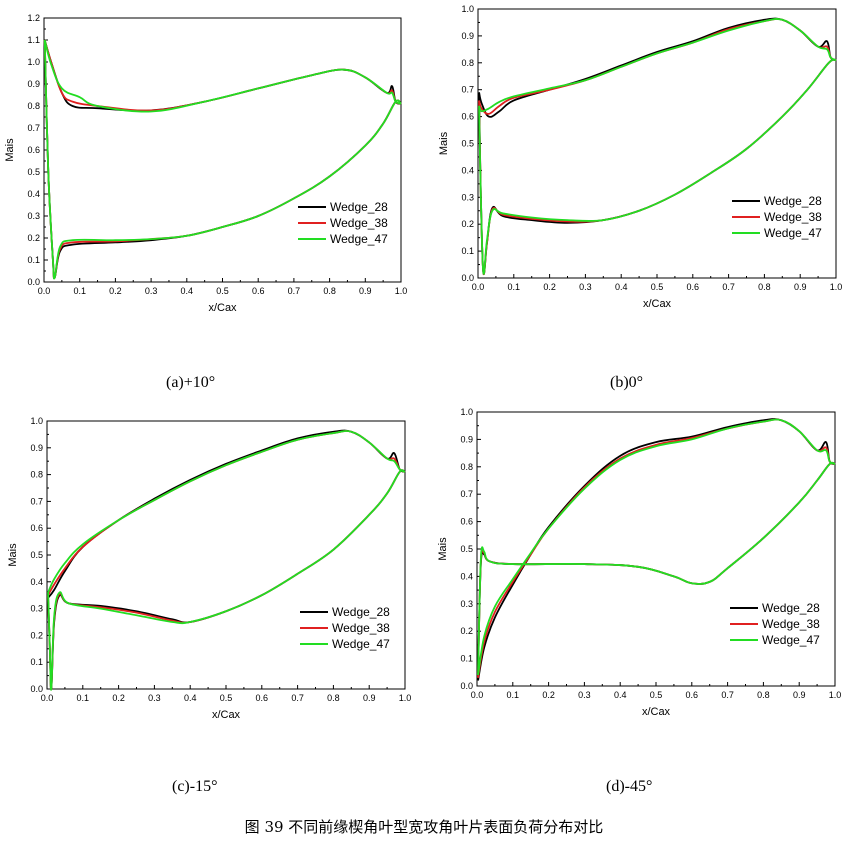 Image resolution: width=848 pixels, height=844 pixels. I want to click on caption-panel-b: (b)0°, so click(627, 382).